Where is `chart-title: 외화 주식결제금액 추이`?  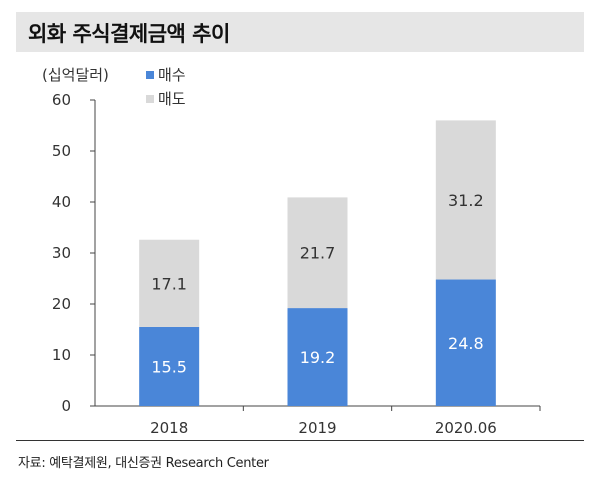 chart-title: 외화 주식결제금액 추이 is located at coordinates (129, 34).